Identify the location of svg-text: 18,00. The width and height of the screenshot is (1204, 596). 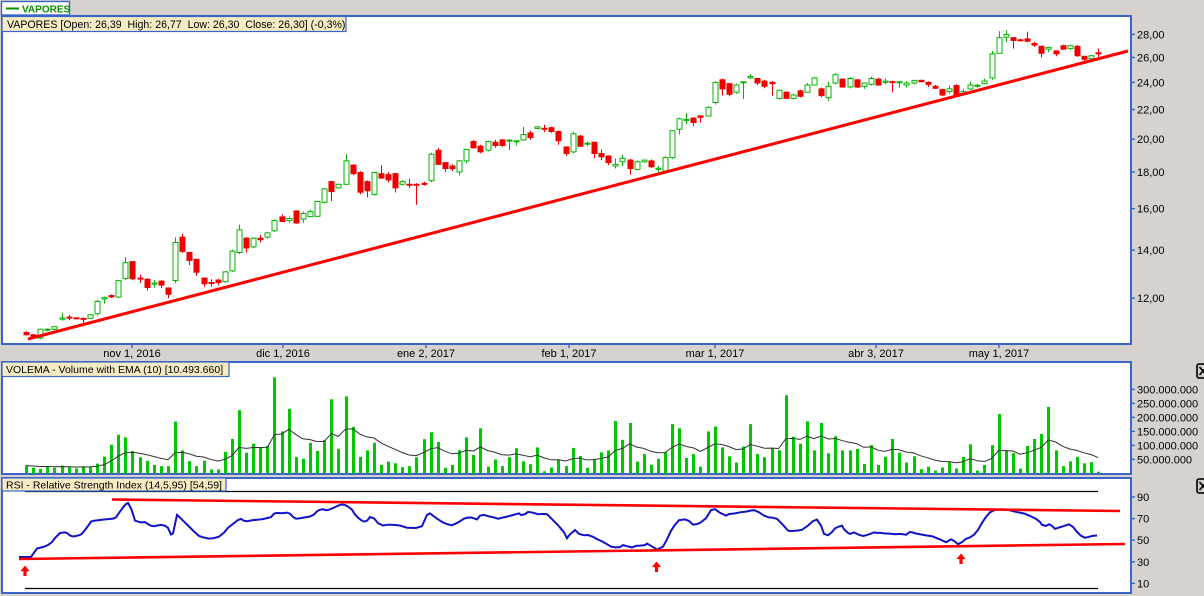
(1151, 173).